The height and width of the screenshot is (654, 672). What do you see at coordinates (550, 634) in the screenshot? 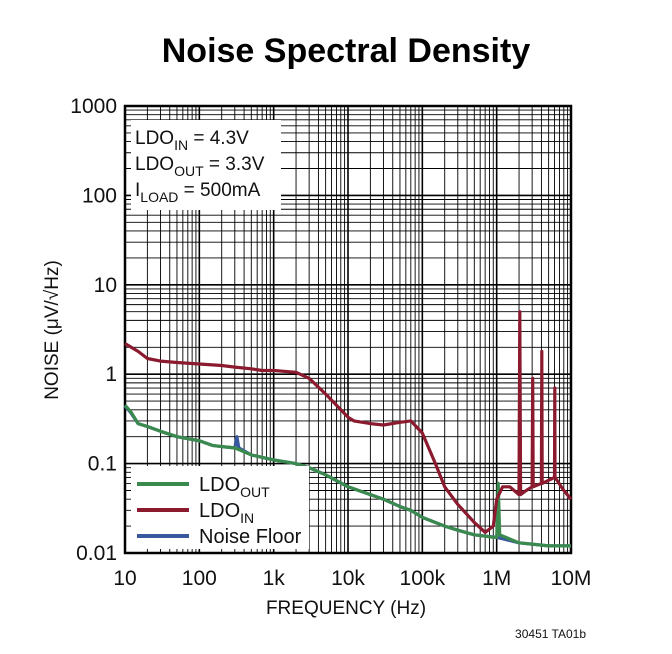
I see `figure-id: 30451 TA01b` at bounding box center [550, 634].